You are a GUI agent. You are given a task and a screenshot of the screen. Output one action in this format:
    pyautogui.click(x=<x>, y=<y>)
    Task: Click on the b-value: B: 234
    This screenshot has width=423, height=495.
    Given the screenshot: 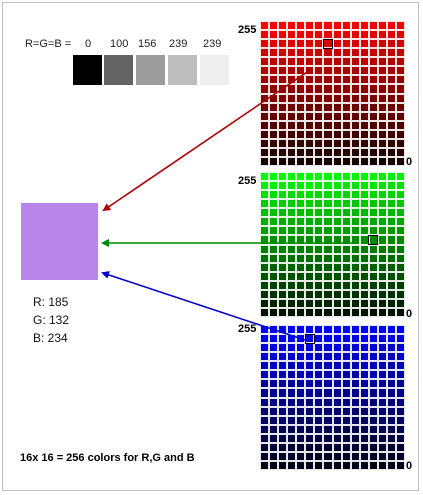 What is the action you would take?
    pyautogui.click(x=50, y=338)
    